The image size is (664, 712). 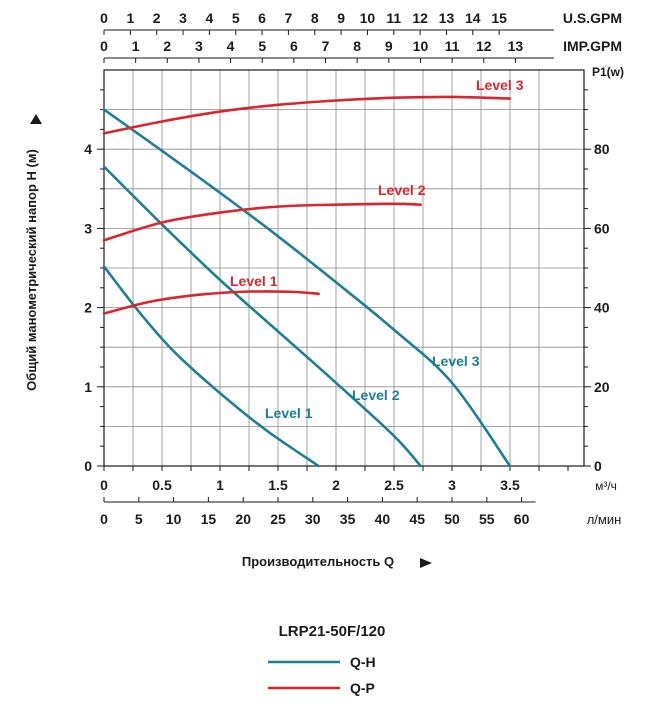 What do you see at coordinates (88, 466) in the screenshot?
I see `y-tick-label: 0` at bounding box center [88, 466].